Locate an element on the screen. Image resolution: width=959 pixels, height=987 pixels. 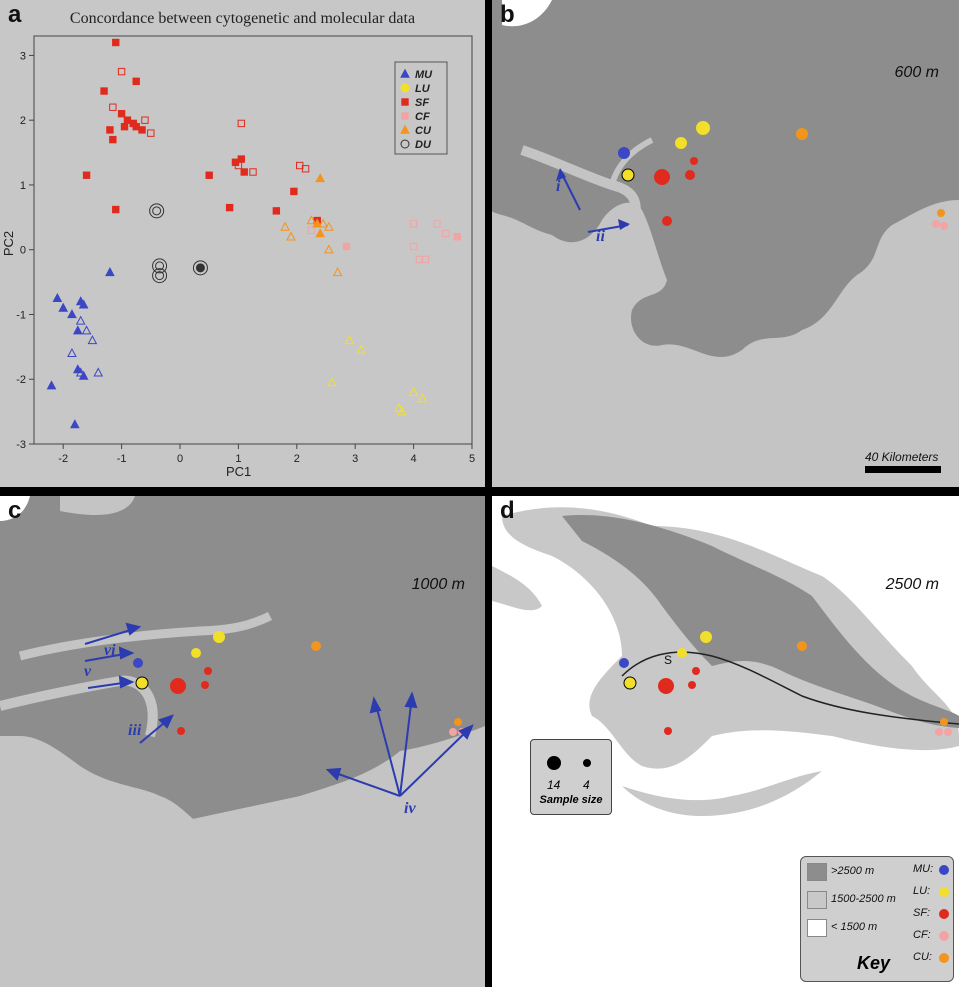
x-tick-label: 2 is located at coordinates (297, 459).